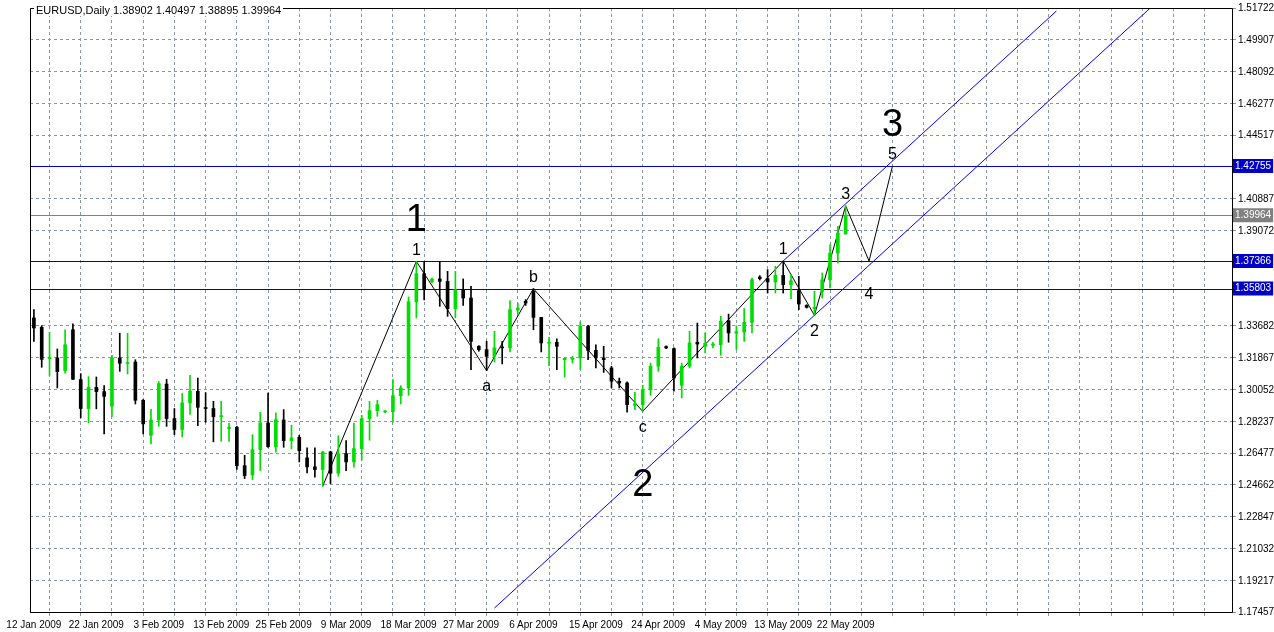  What do you see at coordinates (1256, 548) in the screenshot?
I see `y-tick-label: 1.21032` at bounding box center [1256, 548].